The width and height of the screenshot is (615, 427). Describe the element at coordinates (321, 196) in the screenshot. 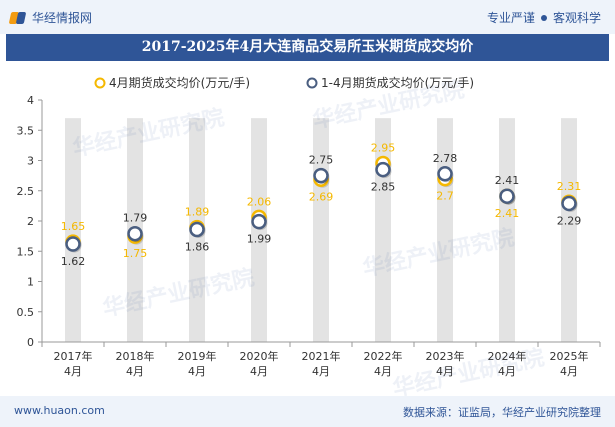

I see `series1-data-label: 2.69` at that location.